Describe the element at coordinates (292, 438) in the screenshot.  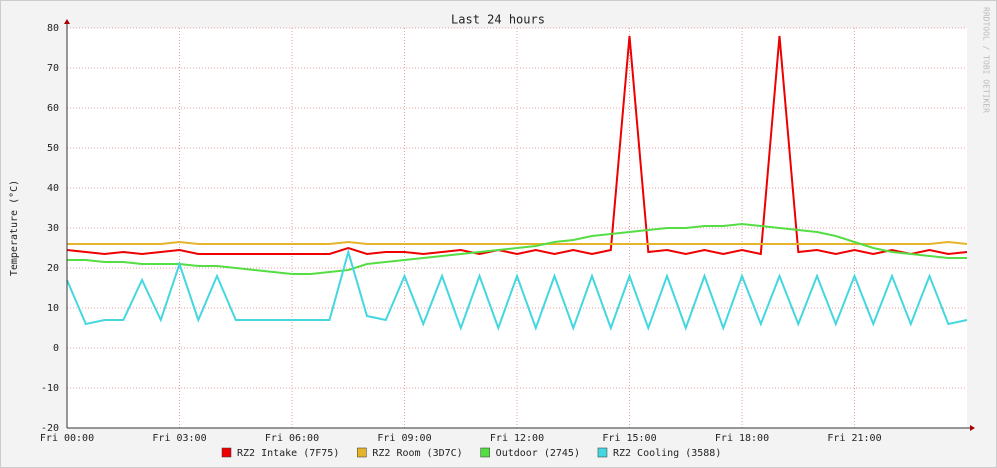
I see `x-tick-label: Fri 06:00` at that location.